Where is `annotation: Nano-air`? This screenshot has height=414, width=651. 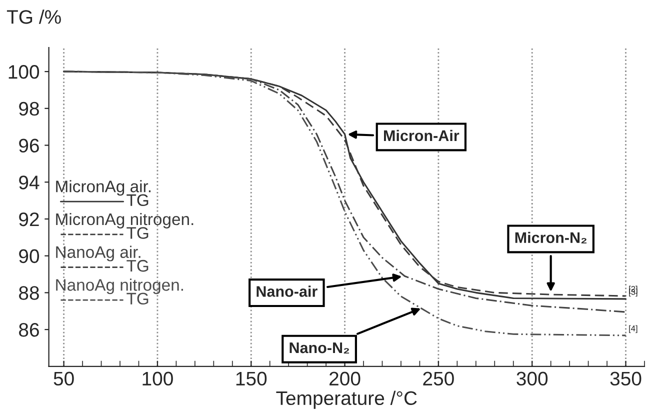 annotation: Nano-air is located at coordinates (287, 291).